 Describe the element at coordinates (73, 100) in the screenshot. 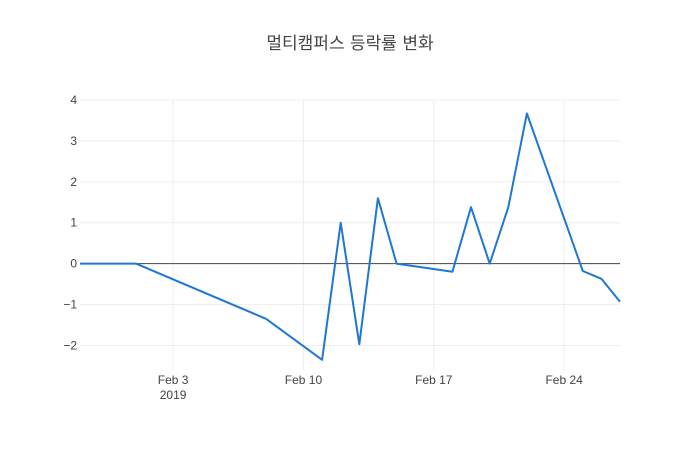

I see `y-tick-label: 4` at that location.